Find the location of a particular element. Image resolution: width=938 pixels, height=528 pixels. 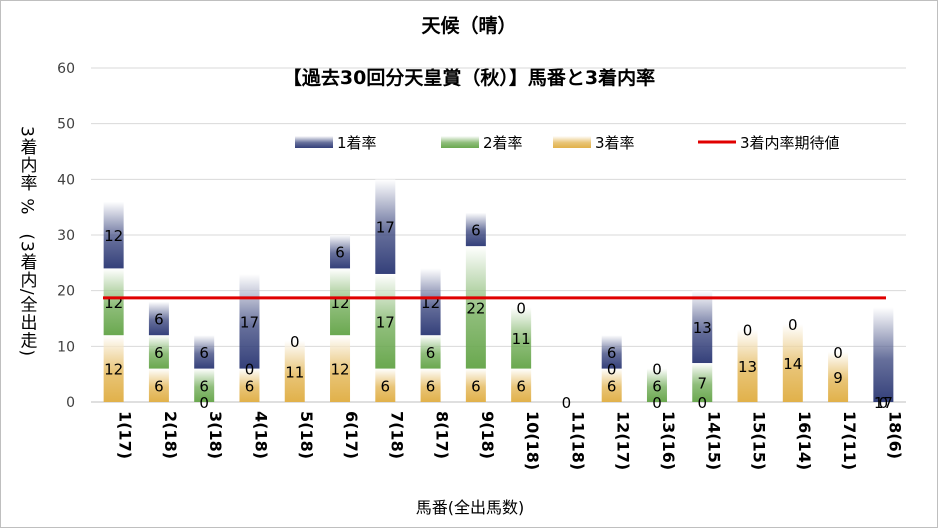

x-axis-label: 馬番(全出馬数) is located at coordinates (470, 507).